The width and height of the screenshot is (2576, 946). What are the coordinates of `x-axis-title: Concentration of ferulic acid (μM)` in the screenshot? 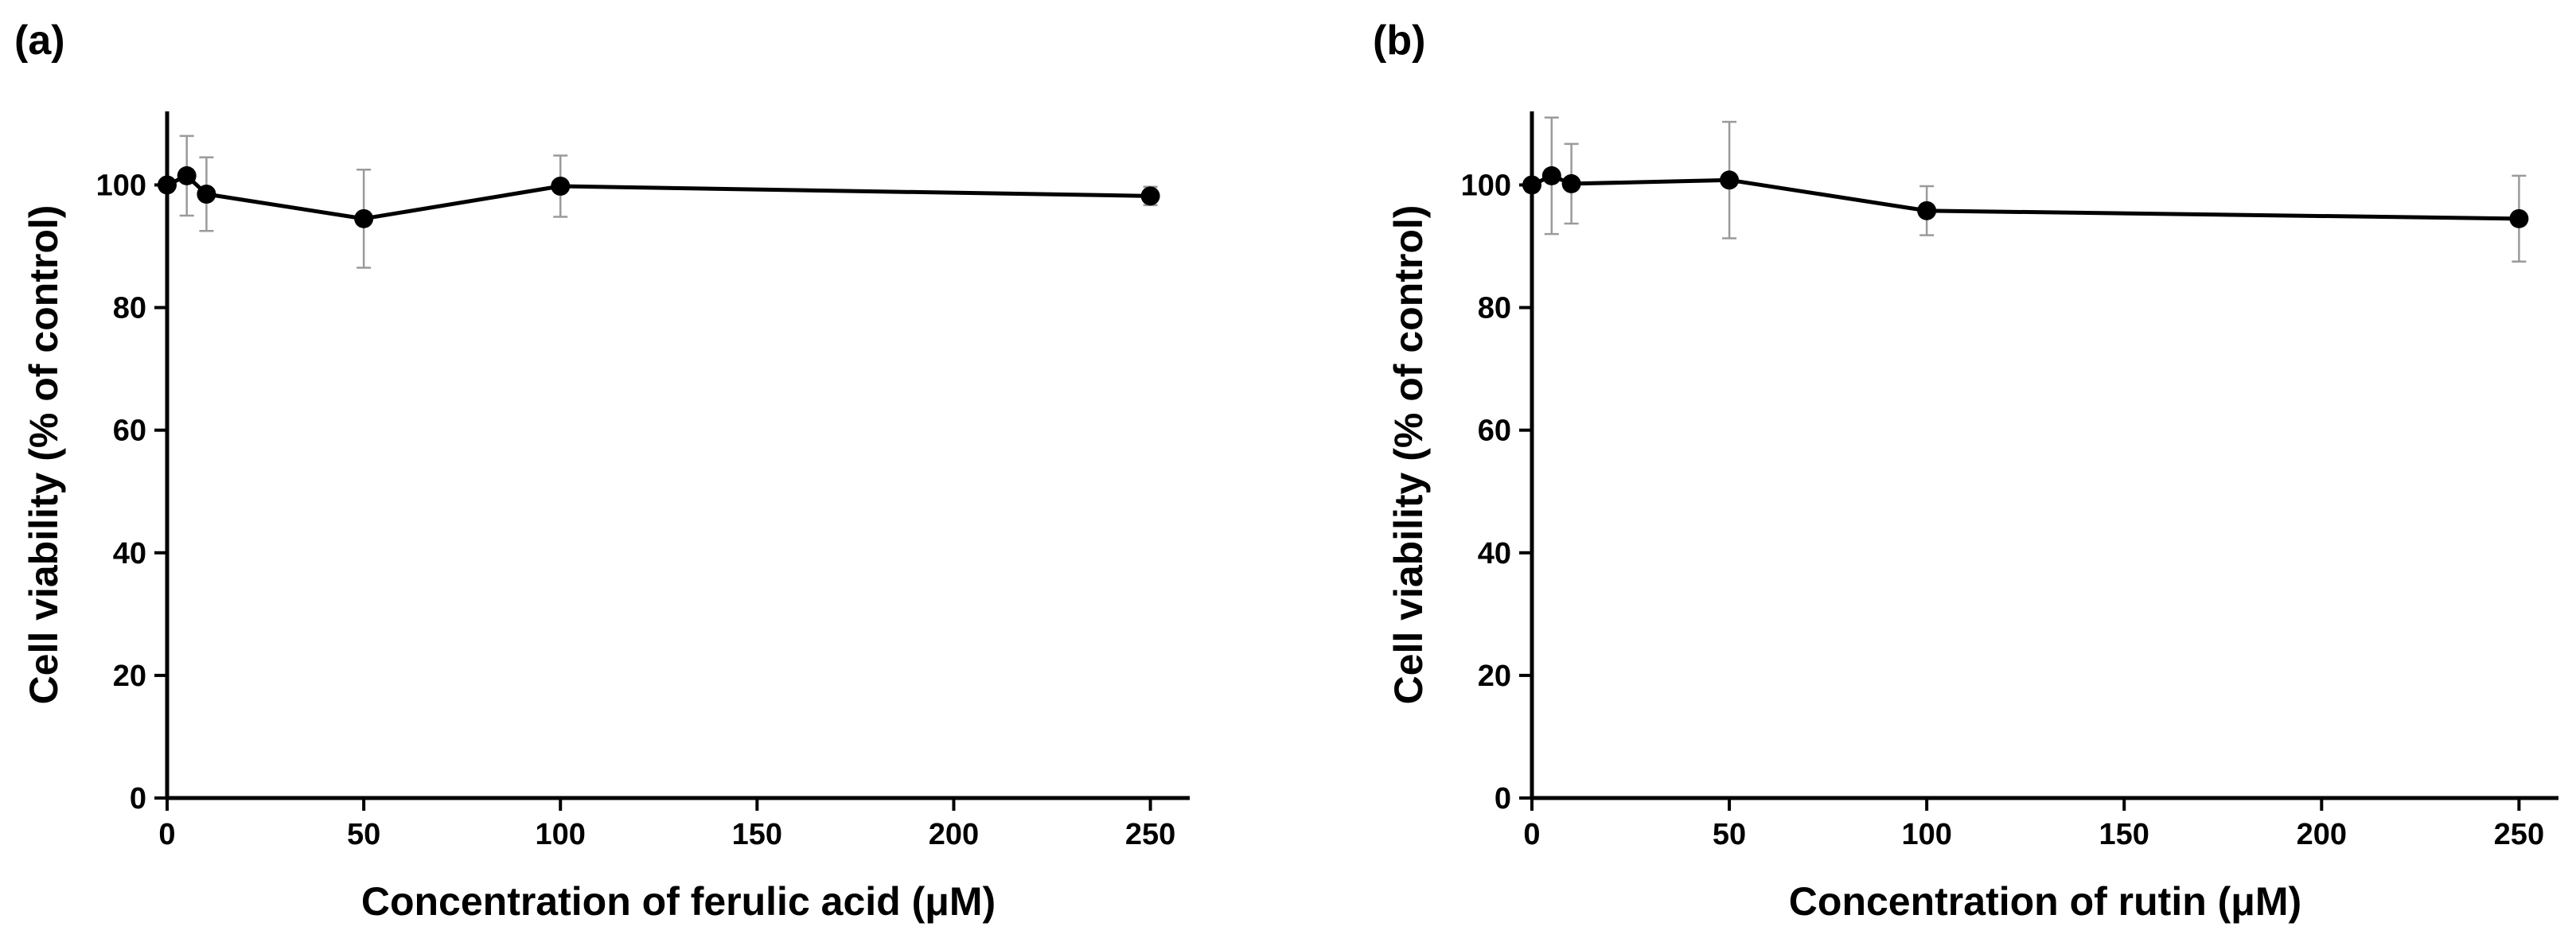 It's located at (678, 901).